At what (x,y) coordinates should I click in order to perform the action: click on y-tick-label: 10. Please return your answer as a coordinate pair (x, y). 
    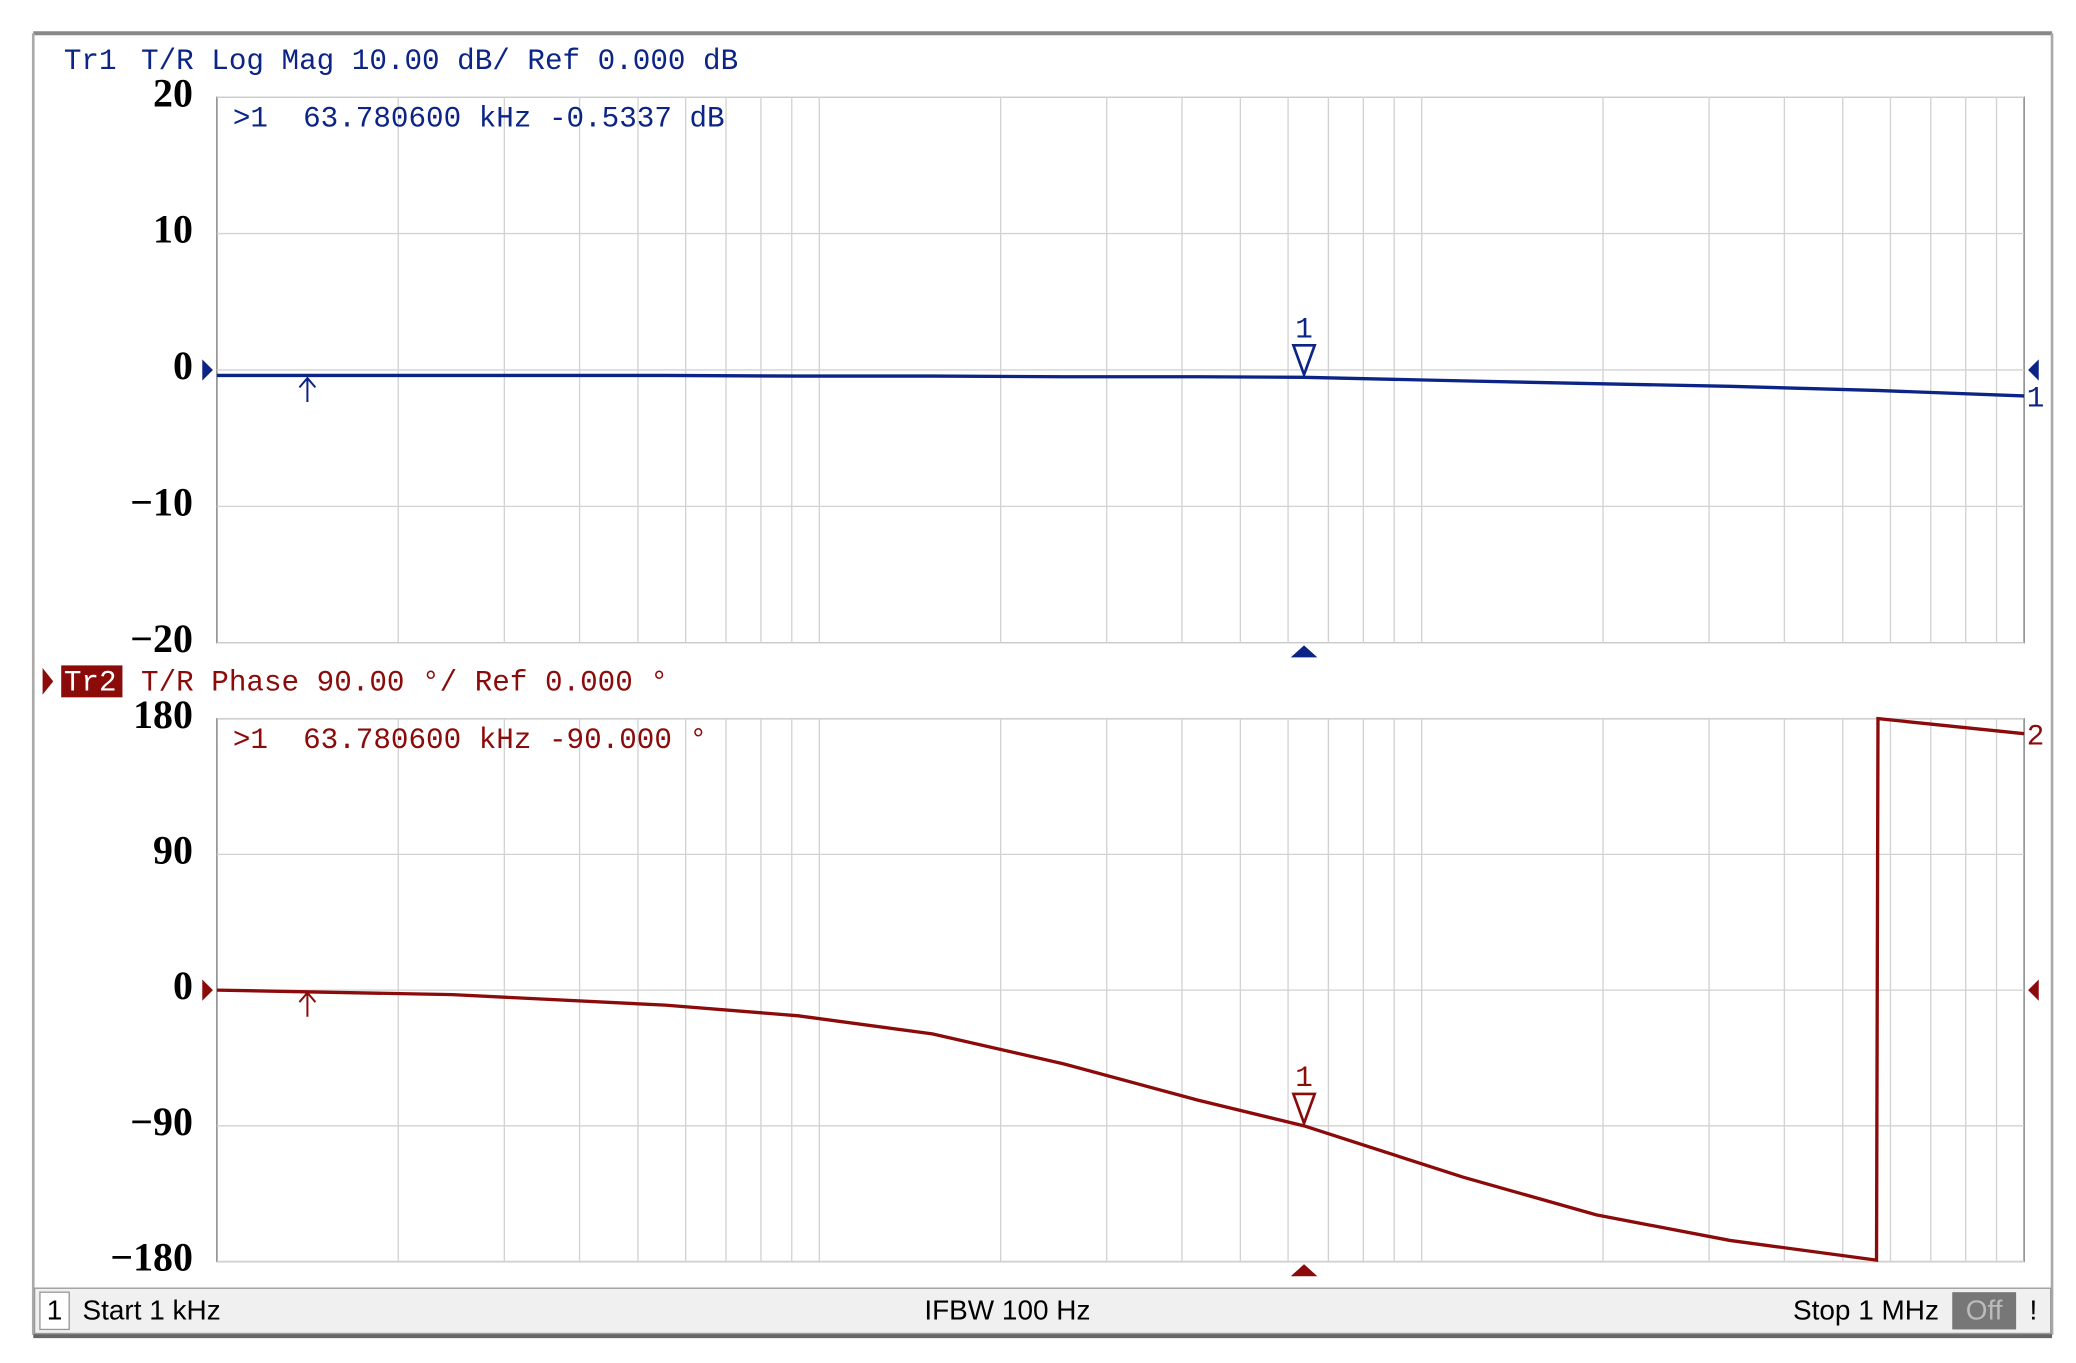
    Looking at the image, I should click on (173, 229).